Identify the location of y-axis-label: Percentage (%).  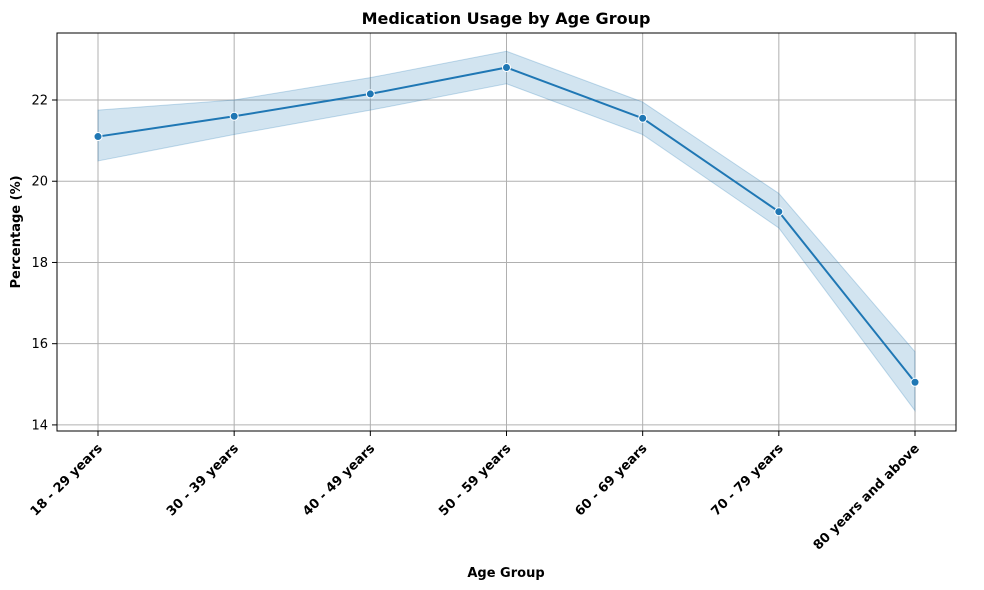
(16, 231).